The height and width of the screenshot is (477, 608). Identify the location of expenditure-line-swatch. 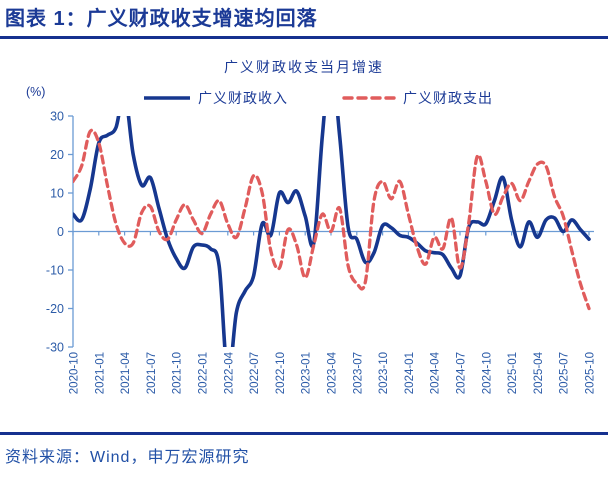
(369, 98).